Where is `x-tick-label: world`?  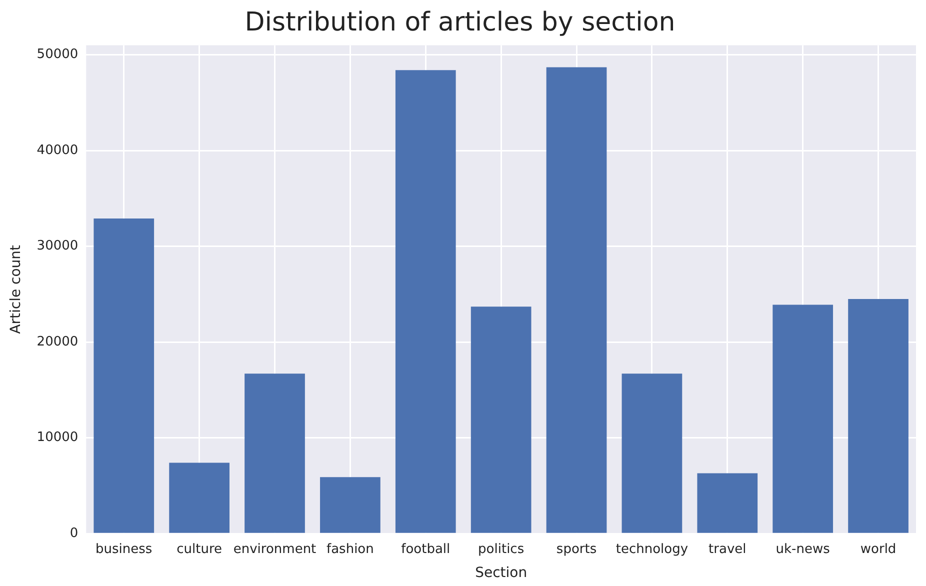 x-tick-label: world is located at coordinates (878, 549).